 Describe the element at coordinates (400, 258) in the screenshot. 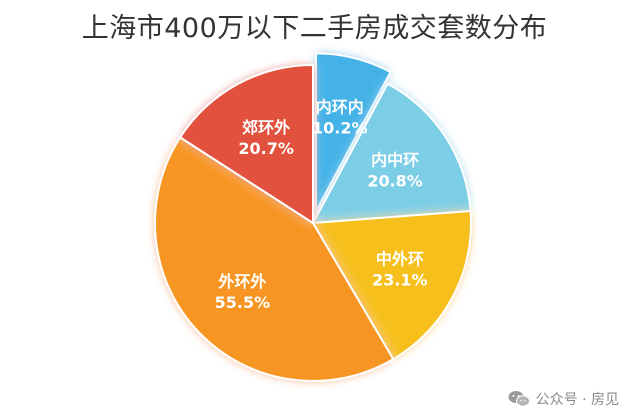

I see `slice-name-label-2: 中外环` at that location.